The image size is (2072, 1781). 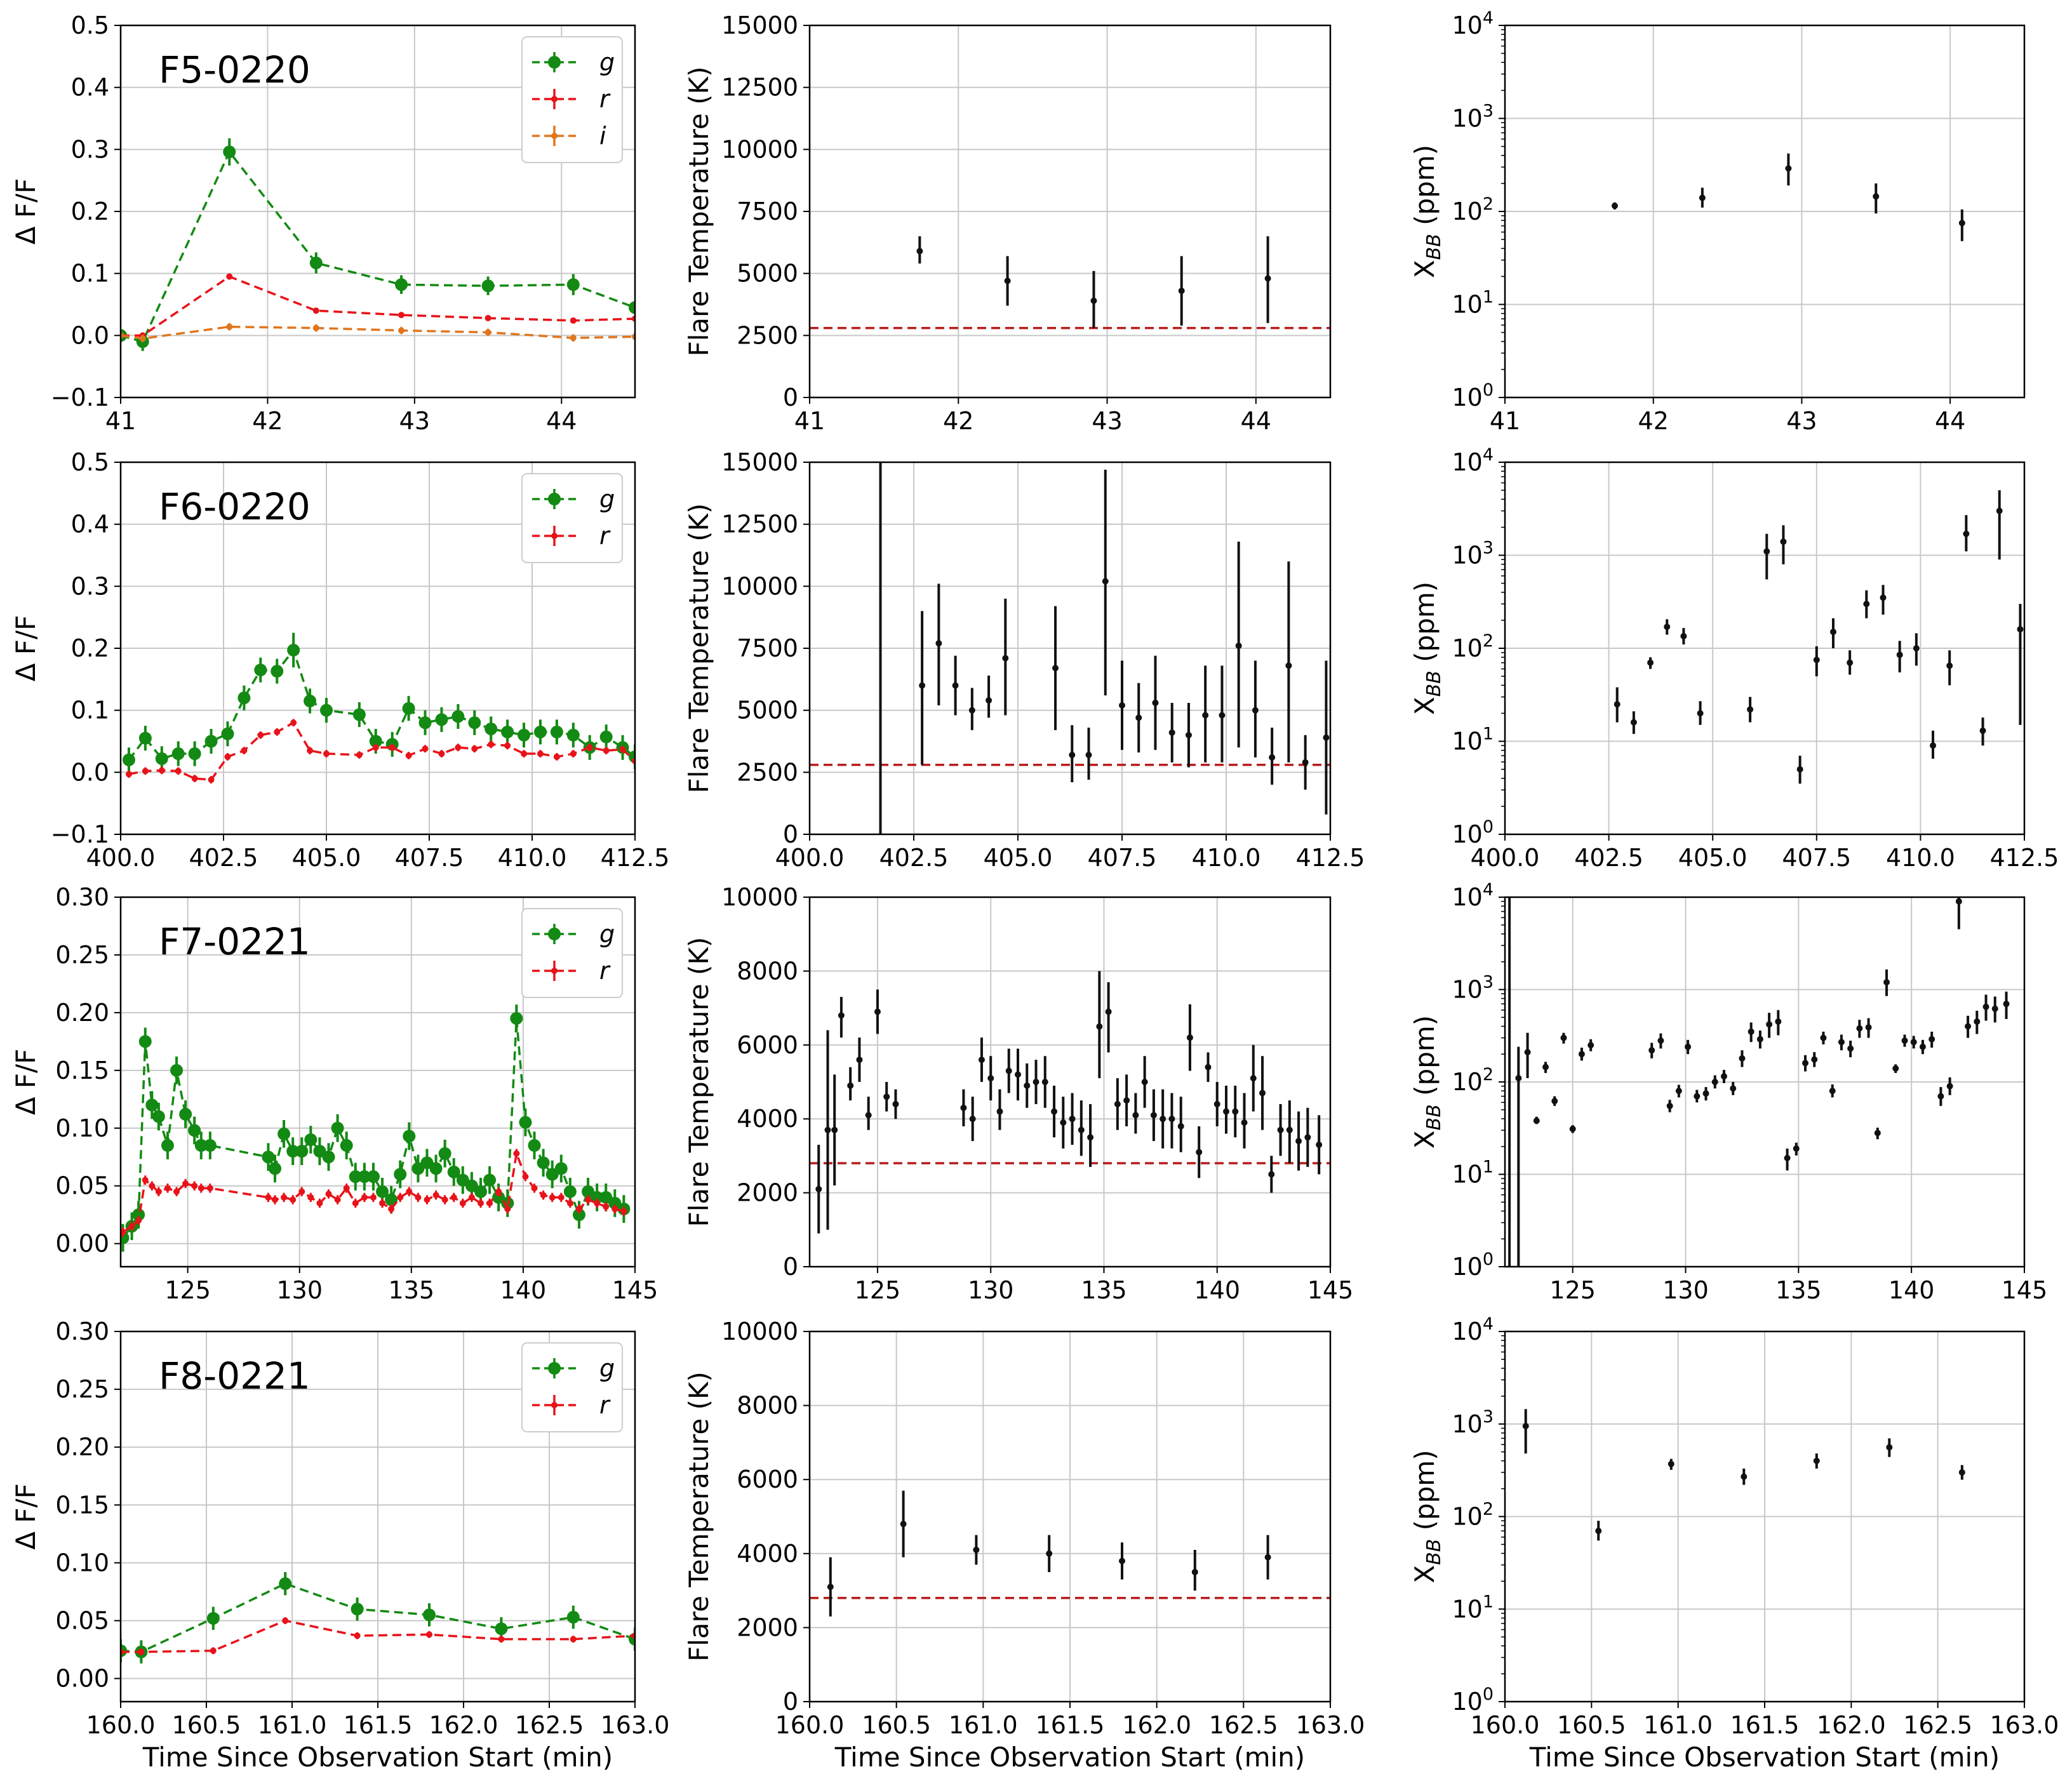 What do you see at coordinates (1070, 1725) in the screenshot?
I see `temp-xtick-label: 161.5` at bounding box center [1070, 1725].